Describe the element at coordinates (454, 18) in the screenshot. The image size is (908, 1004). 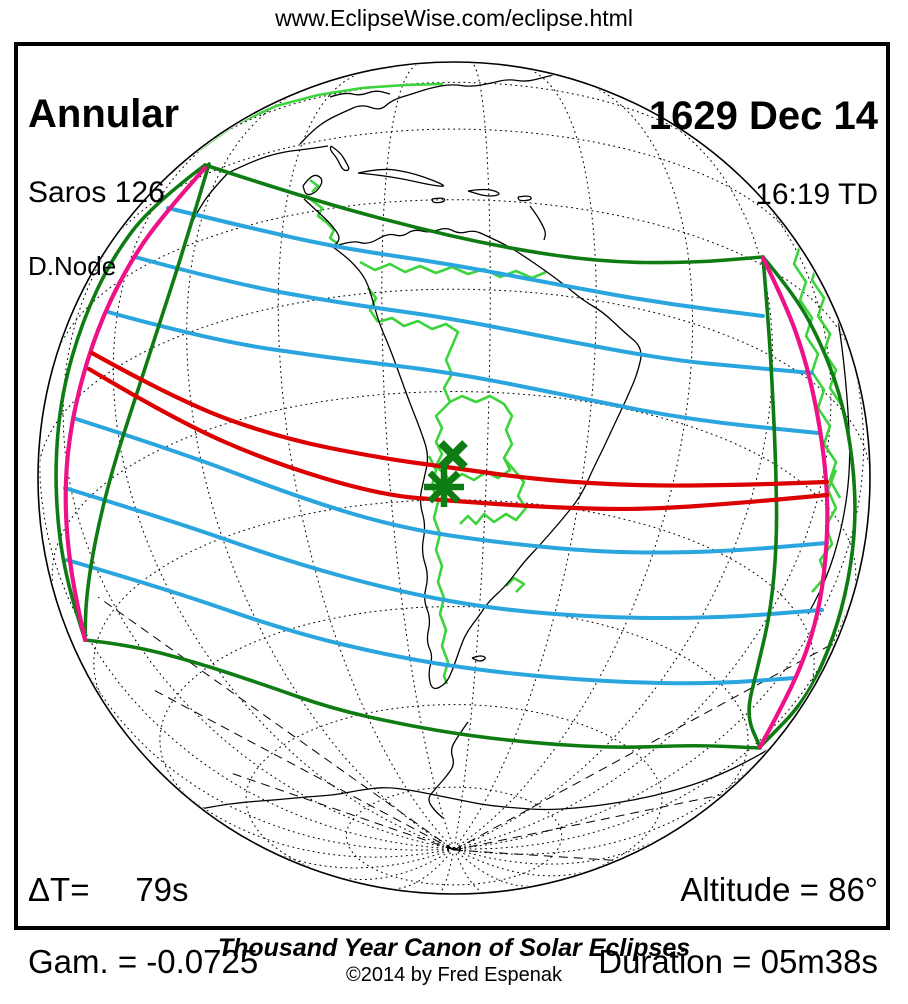
I see `page-url: www.EclipseWise.com/eclipse.html` at that location.